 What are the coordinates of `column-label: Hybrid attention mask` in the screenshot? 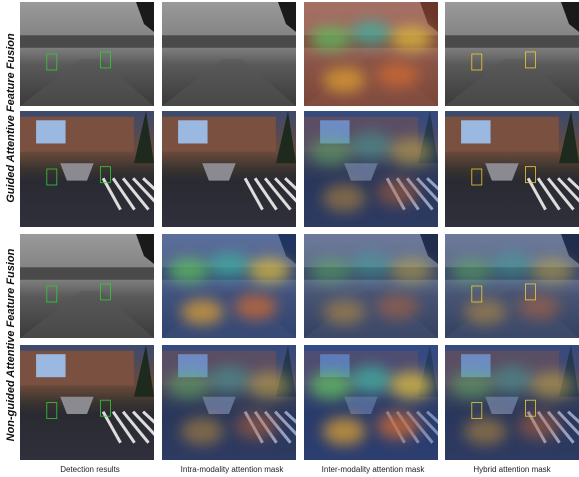 It's located at (512, 469).